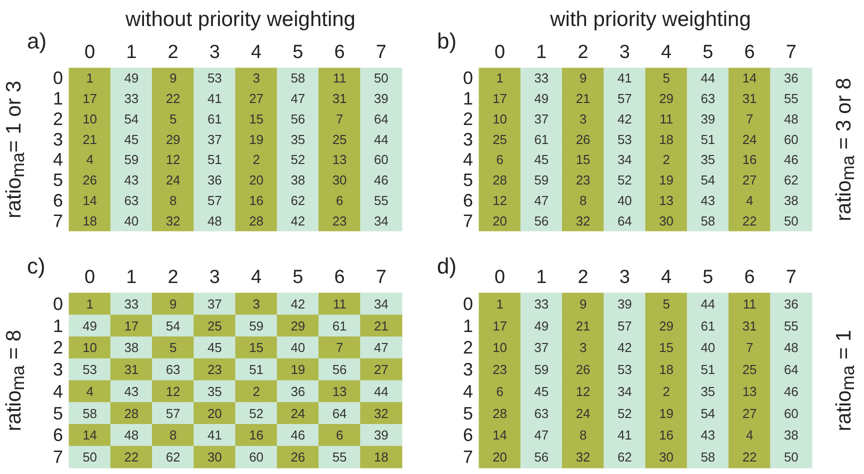 The image size is (864, 474). Describe the element at coordinates (624, 370) in the screenshot. I see `data-label: 53` at that location.